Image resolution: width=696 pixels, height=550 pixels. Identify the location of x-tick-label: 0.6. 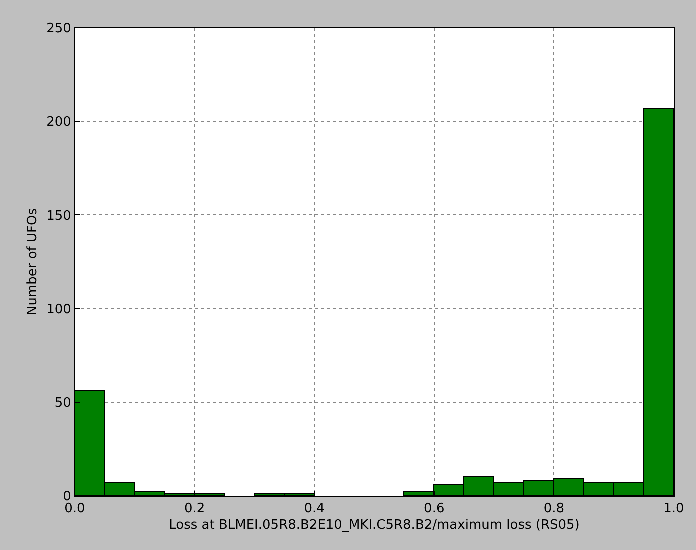
(434, 509).